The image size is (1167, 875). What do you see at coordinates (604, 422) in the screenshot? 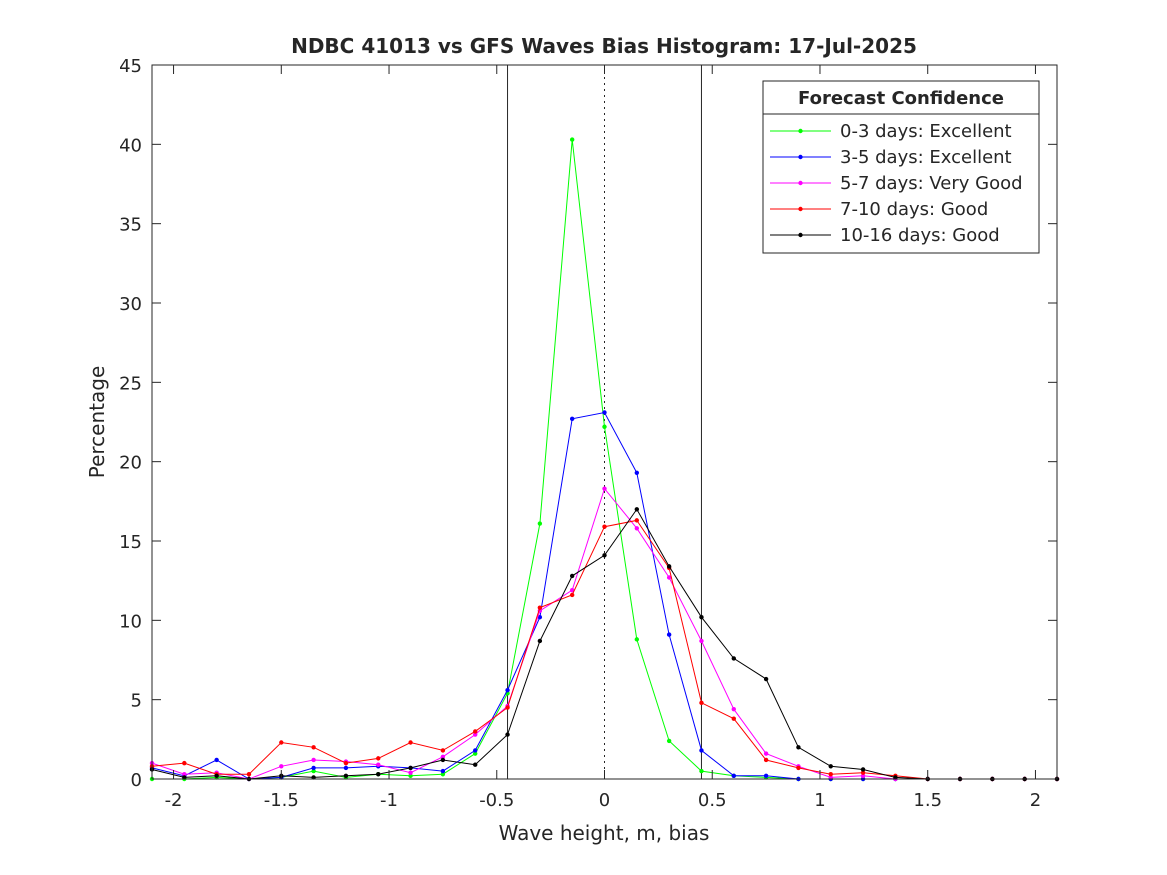
I see `reference-lines` at bounding box center [604, 422].